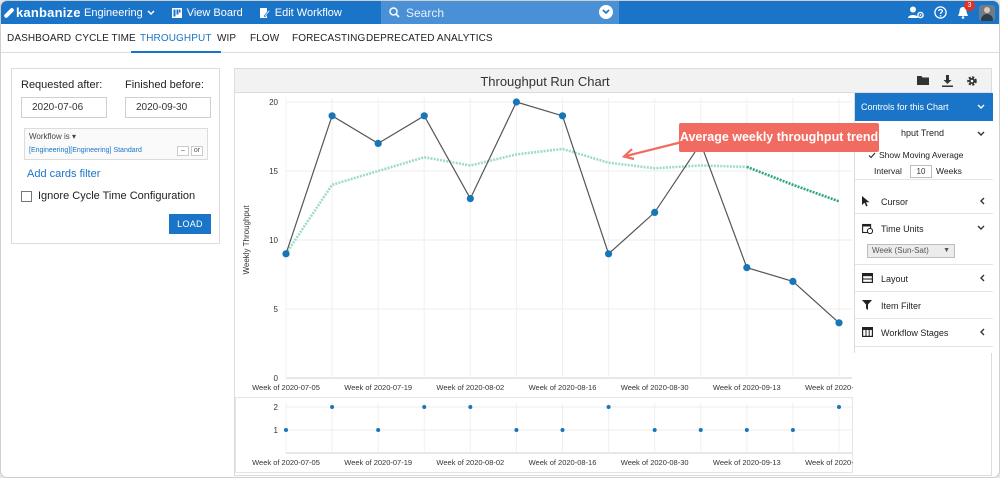 This screenshot has height=478, width=1000. What do you see at coordinates (921, 171) in the screenshot?
I see `interval-input: 10` at bounding box center [921, 171].